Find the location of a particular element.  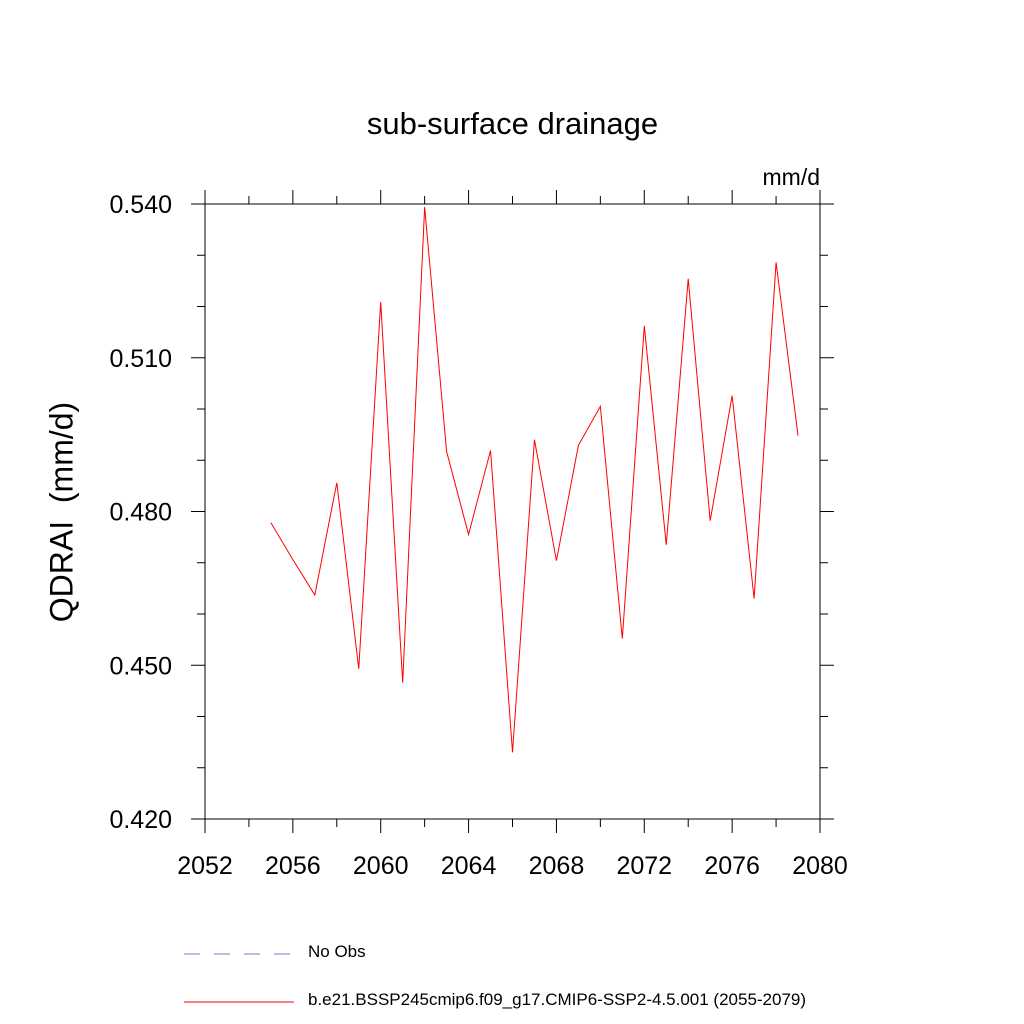

x-tick-label: 2056 is located at coordinates (293, 866).